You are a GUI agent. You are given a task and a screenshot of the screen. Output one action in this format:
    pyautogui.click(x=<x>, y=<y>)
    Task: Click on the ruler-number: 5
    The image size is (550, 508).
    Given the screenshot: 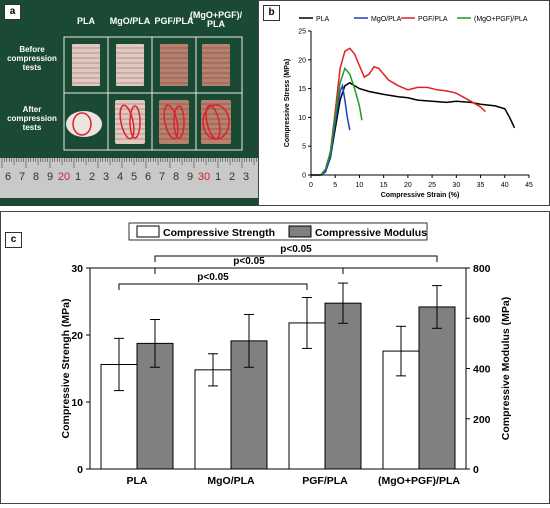 What is the action you would take?
    pyautogui.click(x=134, y=177)
    